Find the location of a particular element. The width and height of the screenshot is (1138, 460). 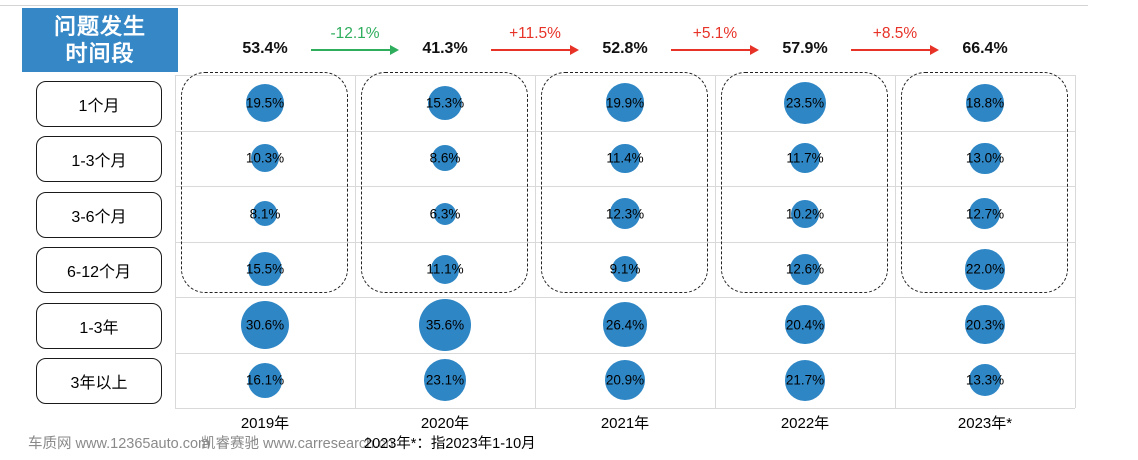

bubble-value: 11.7% is located at coordinates (805, 158).